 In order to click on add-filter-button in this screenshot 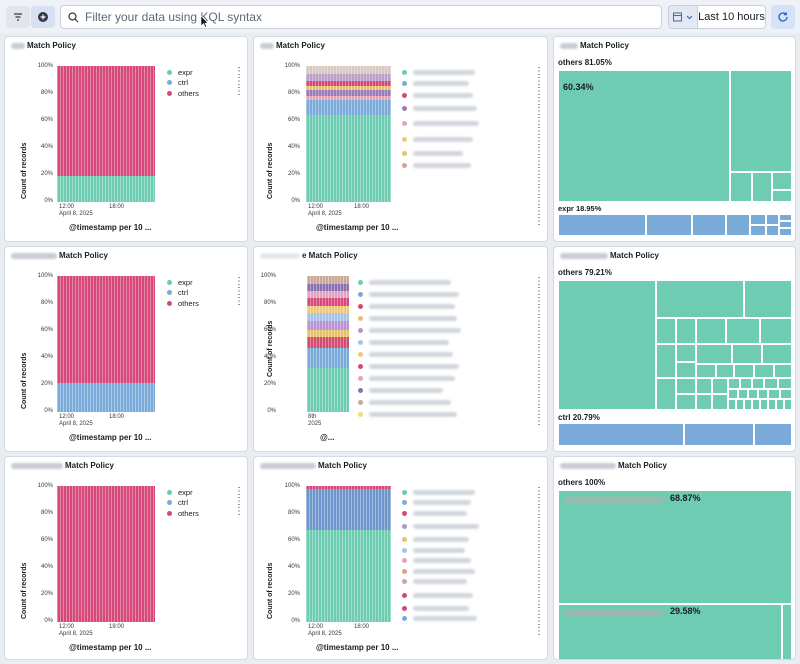, I will do `click(43, 17)`.